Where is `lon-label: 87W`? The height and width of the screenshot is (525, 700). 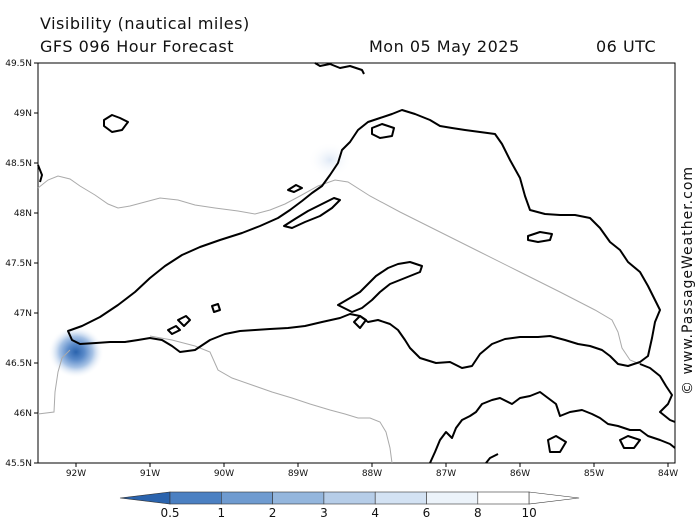
lon-label: 87W is located at coordinates (446, 474).